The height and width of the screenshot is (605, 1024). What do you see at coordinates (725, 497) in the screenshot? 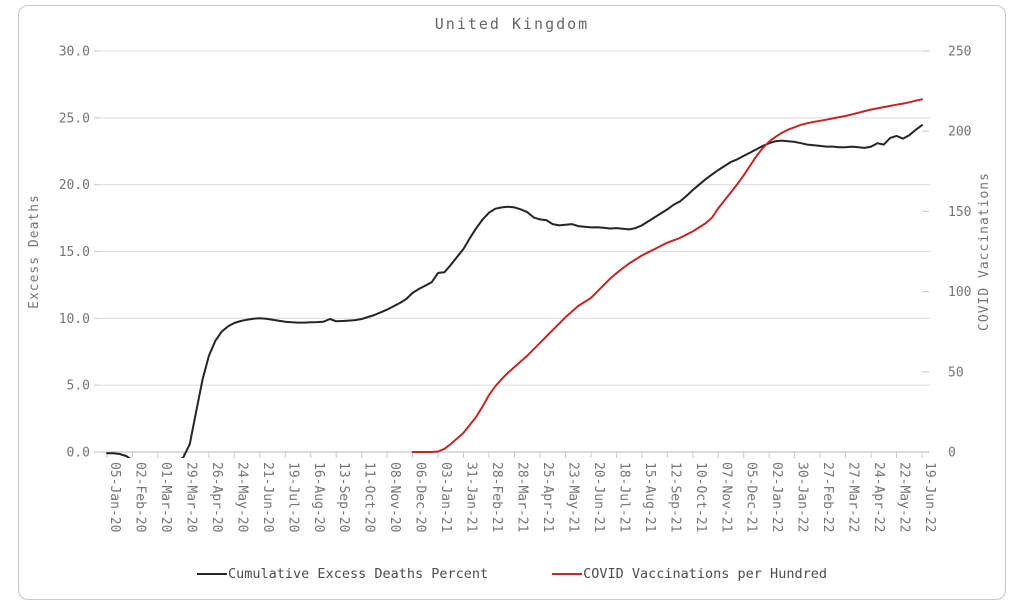
I see `x-axis-tick-label: 07-Nov-21` at bounding box center [725, 497].